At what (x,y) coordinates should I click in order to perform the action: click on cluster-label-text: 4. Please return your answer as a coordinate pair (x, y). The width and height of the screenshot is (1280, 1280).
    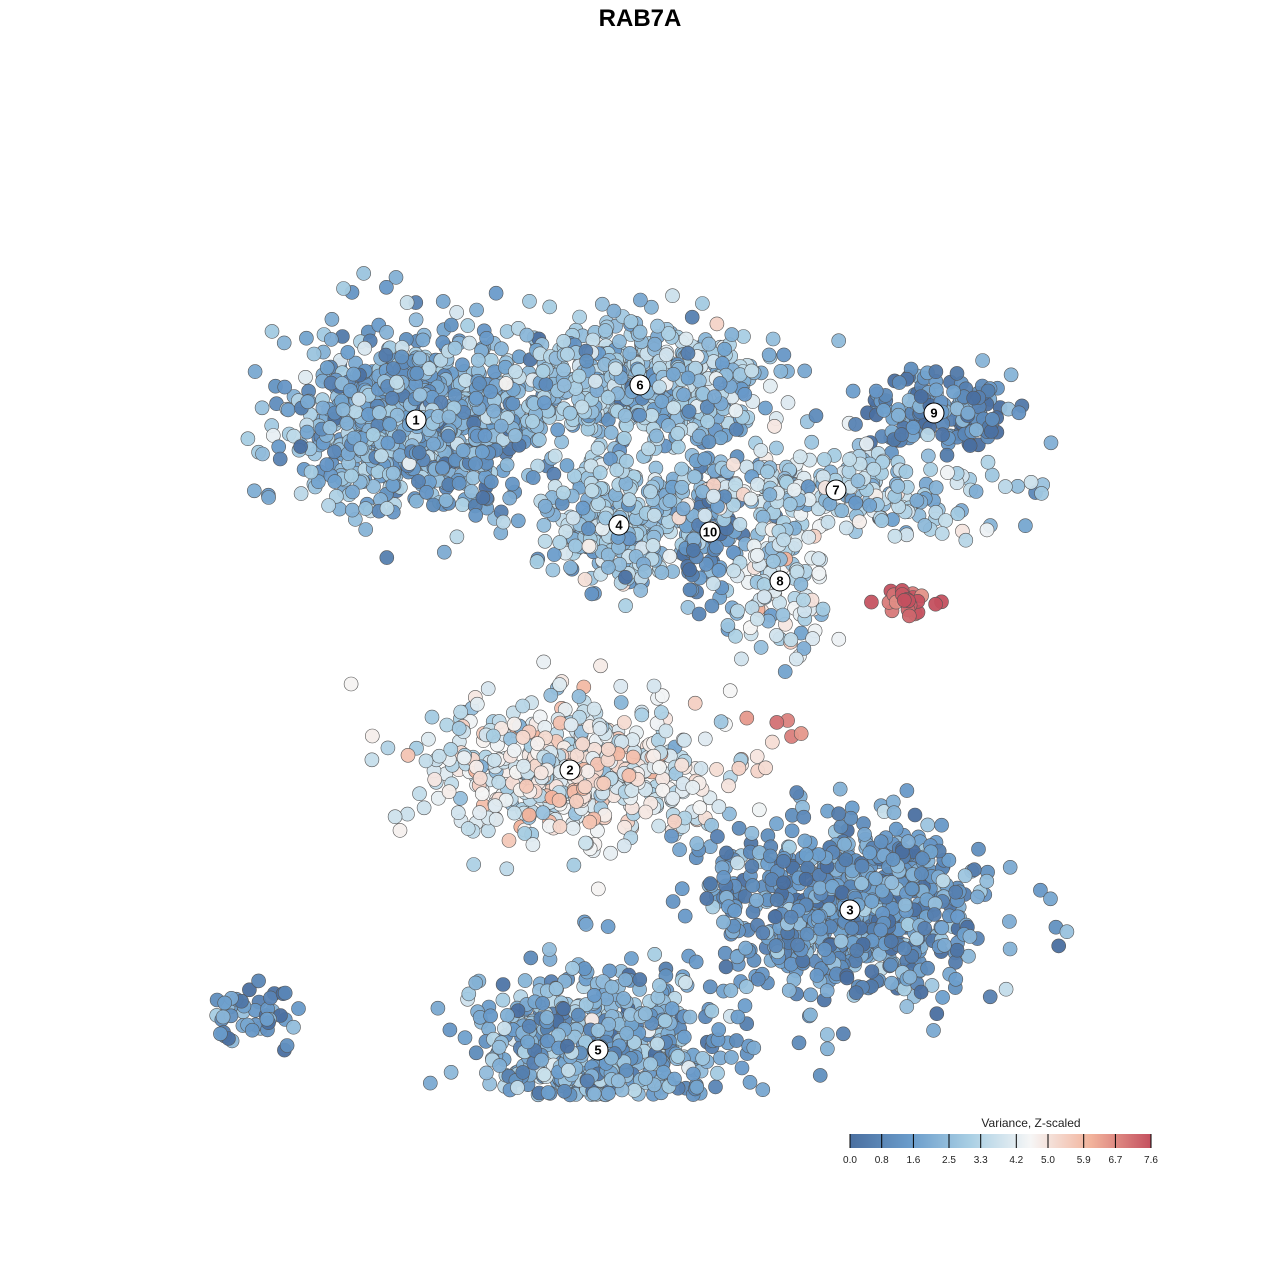
    Looking at the image, I should click on (619, 525).